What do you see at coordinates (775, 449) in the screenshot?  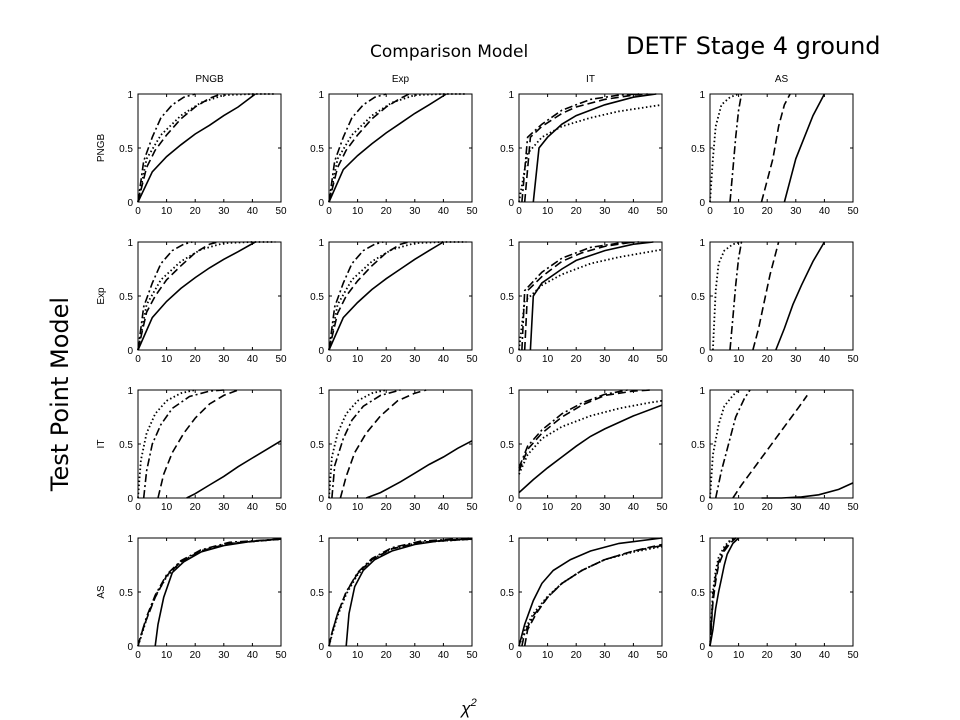 I see `panel-it-vs-as: 0 10 20 30 40 50 0 0.5 1` at bounding box center [775, 449].